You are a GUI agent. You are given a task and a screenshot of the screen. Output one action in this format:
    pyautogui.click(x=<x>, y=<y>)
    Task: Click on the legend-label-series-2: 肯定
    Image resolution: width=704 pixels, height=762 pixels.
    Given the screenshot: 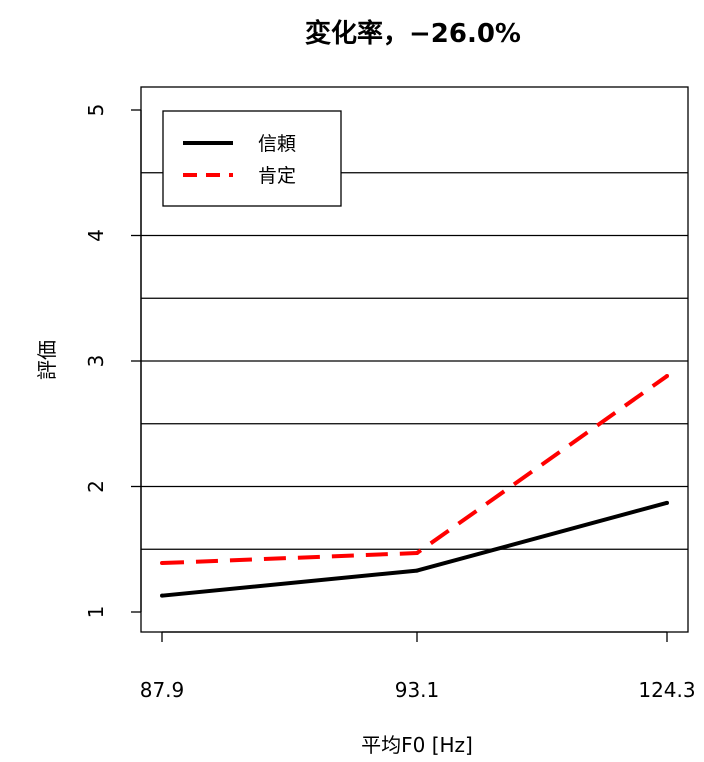 What is the action you would take?
    pyautogui.click(x=277, y=176)
    